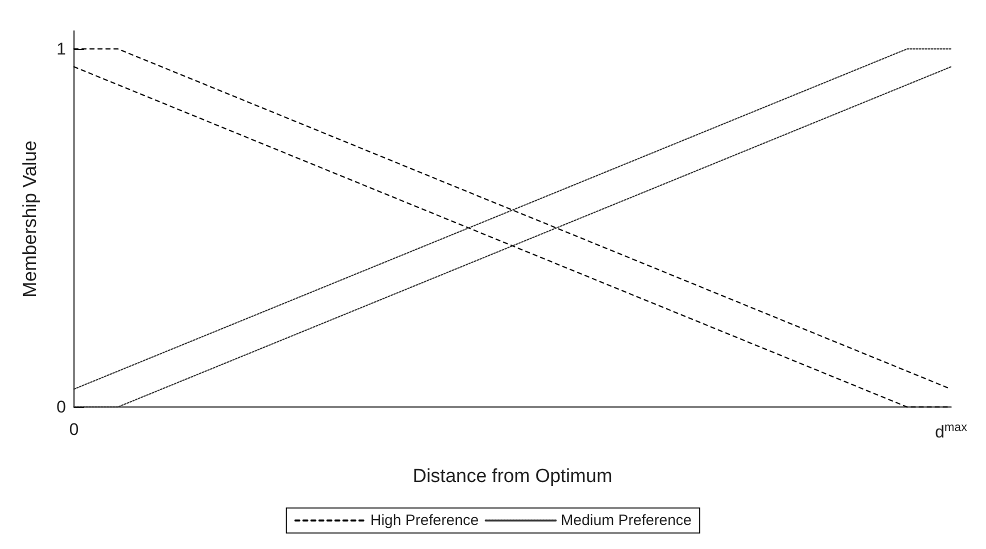  I want to click on legend-label: High Preference, so click(424, 520).